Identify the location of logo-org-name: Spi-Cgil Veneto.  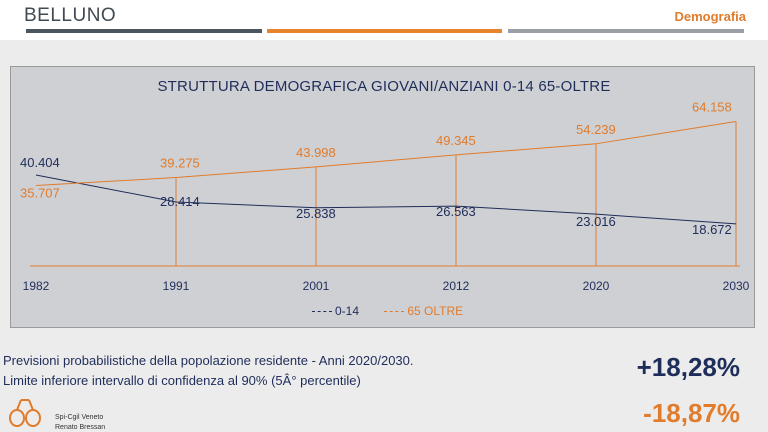
(79, 417).